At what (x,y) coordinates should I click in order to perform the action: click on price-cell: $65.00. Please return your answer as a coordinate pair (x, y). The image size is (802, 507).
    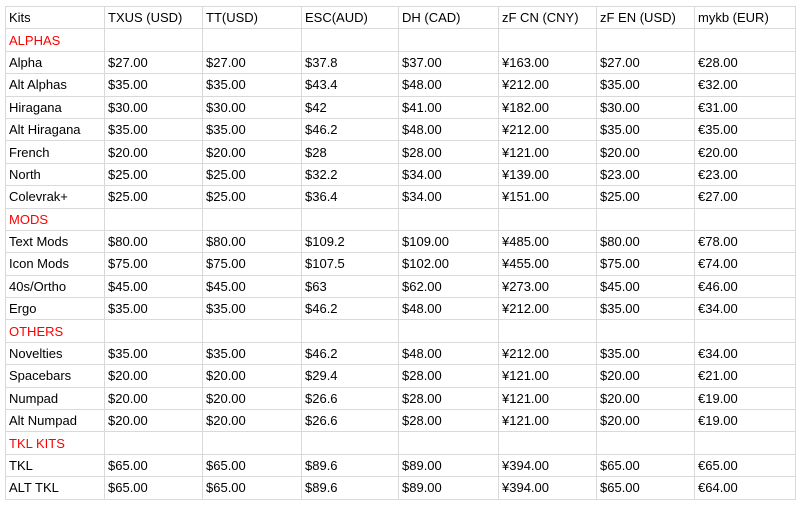
    Looking at the image, I should click on (645, 465).